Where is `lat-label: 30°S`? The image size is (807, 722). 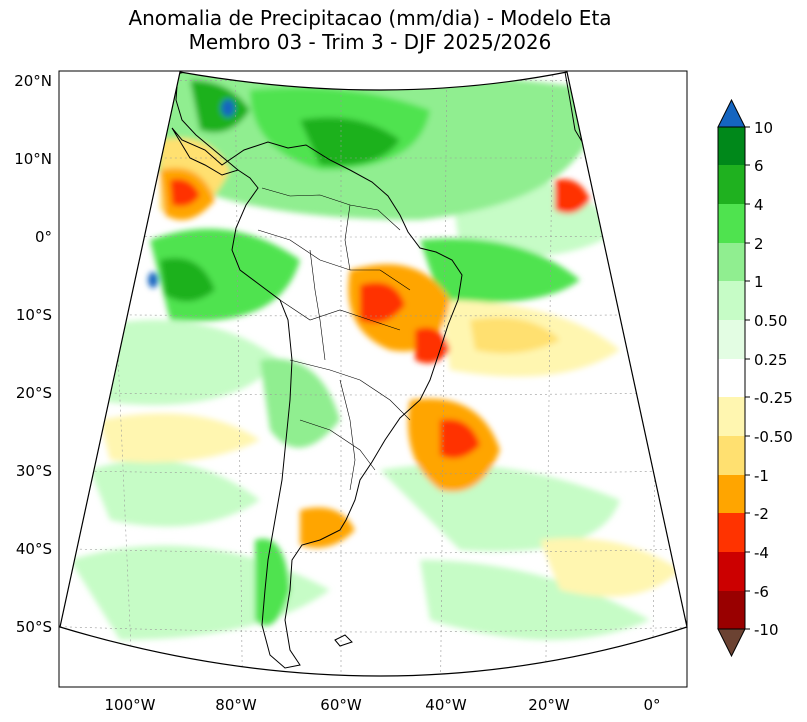
lat-label: 30°S is located at coordinates (34, 471).